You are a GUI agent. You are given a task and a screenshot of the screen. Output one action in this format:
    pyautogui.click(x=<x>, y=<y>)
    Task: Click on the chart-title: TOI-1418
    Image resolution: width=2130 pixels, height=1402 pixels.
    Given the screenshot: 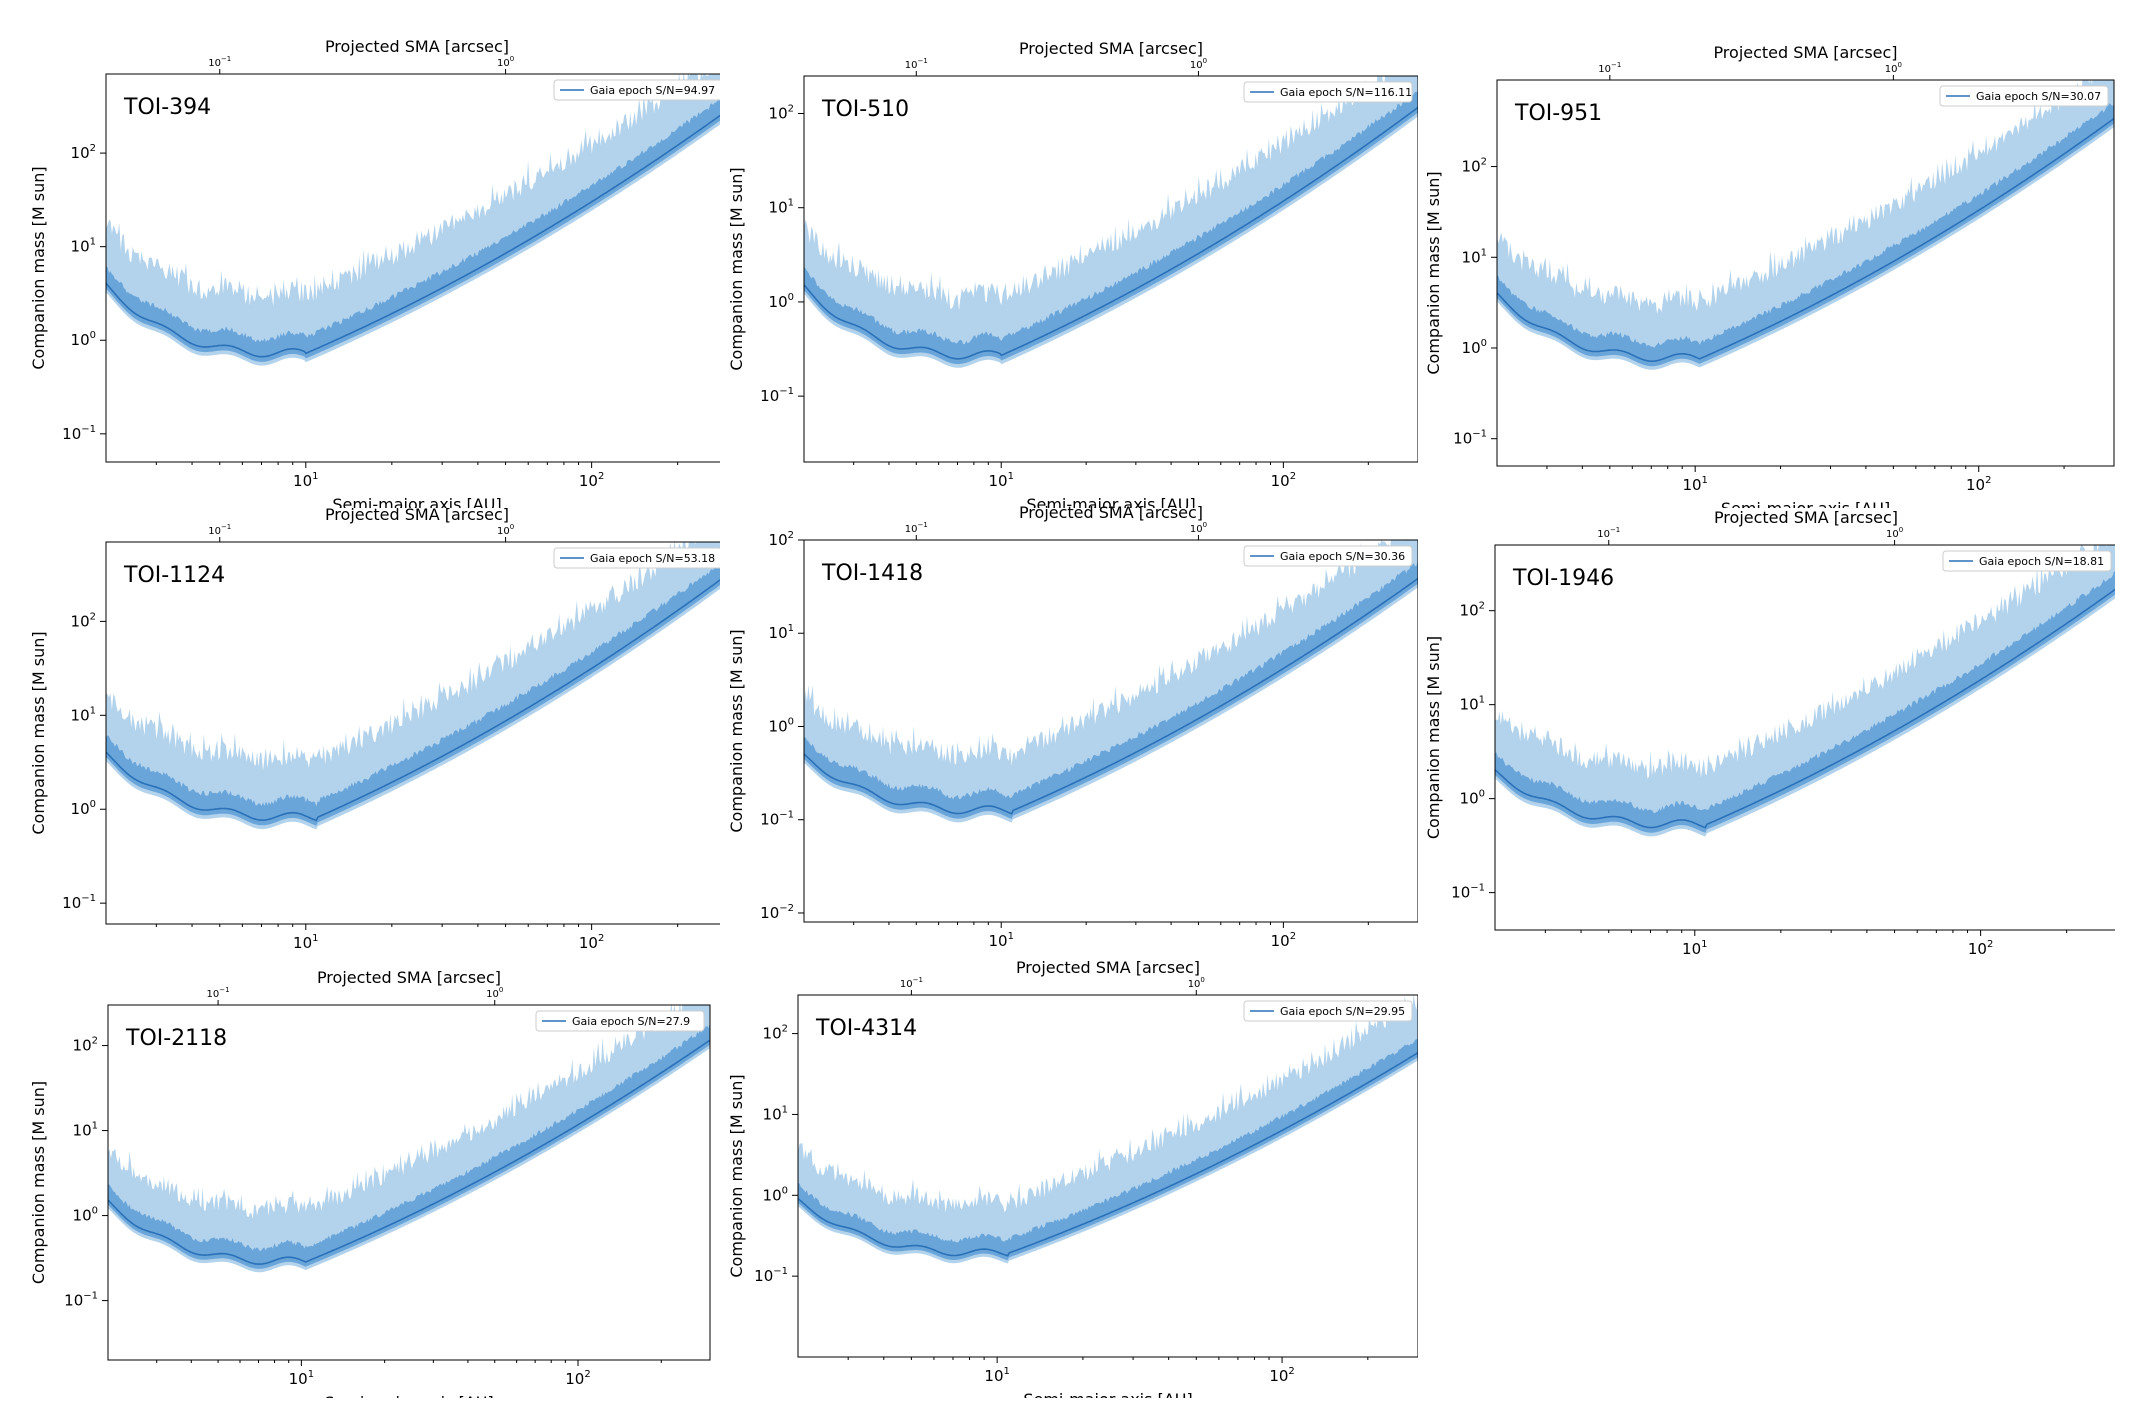 What is the action you would take?
    pyautogui.click(x=872, y=573)
    